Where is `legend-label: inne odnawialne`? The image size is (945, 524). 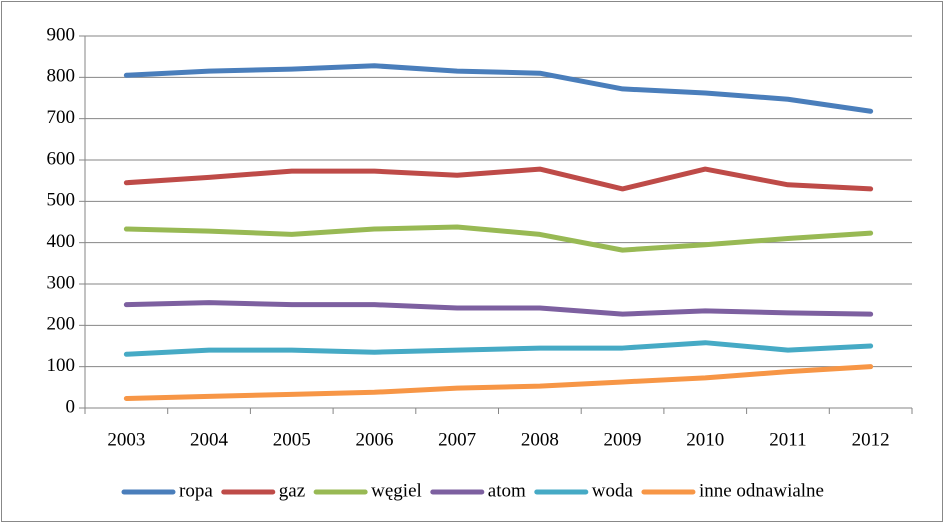 legend-label: inne odnawialne is located at coordinates (761, 490).